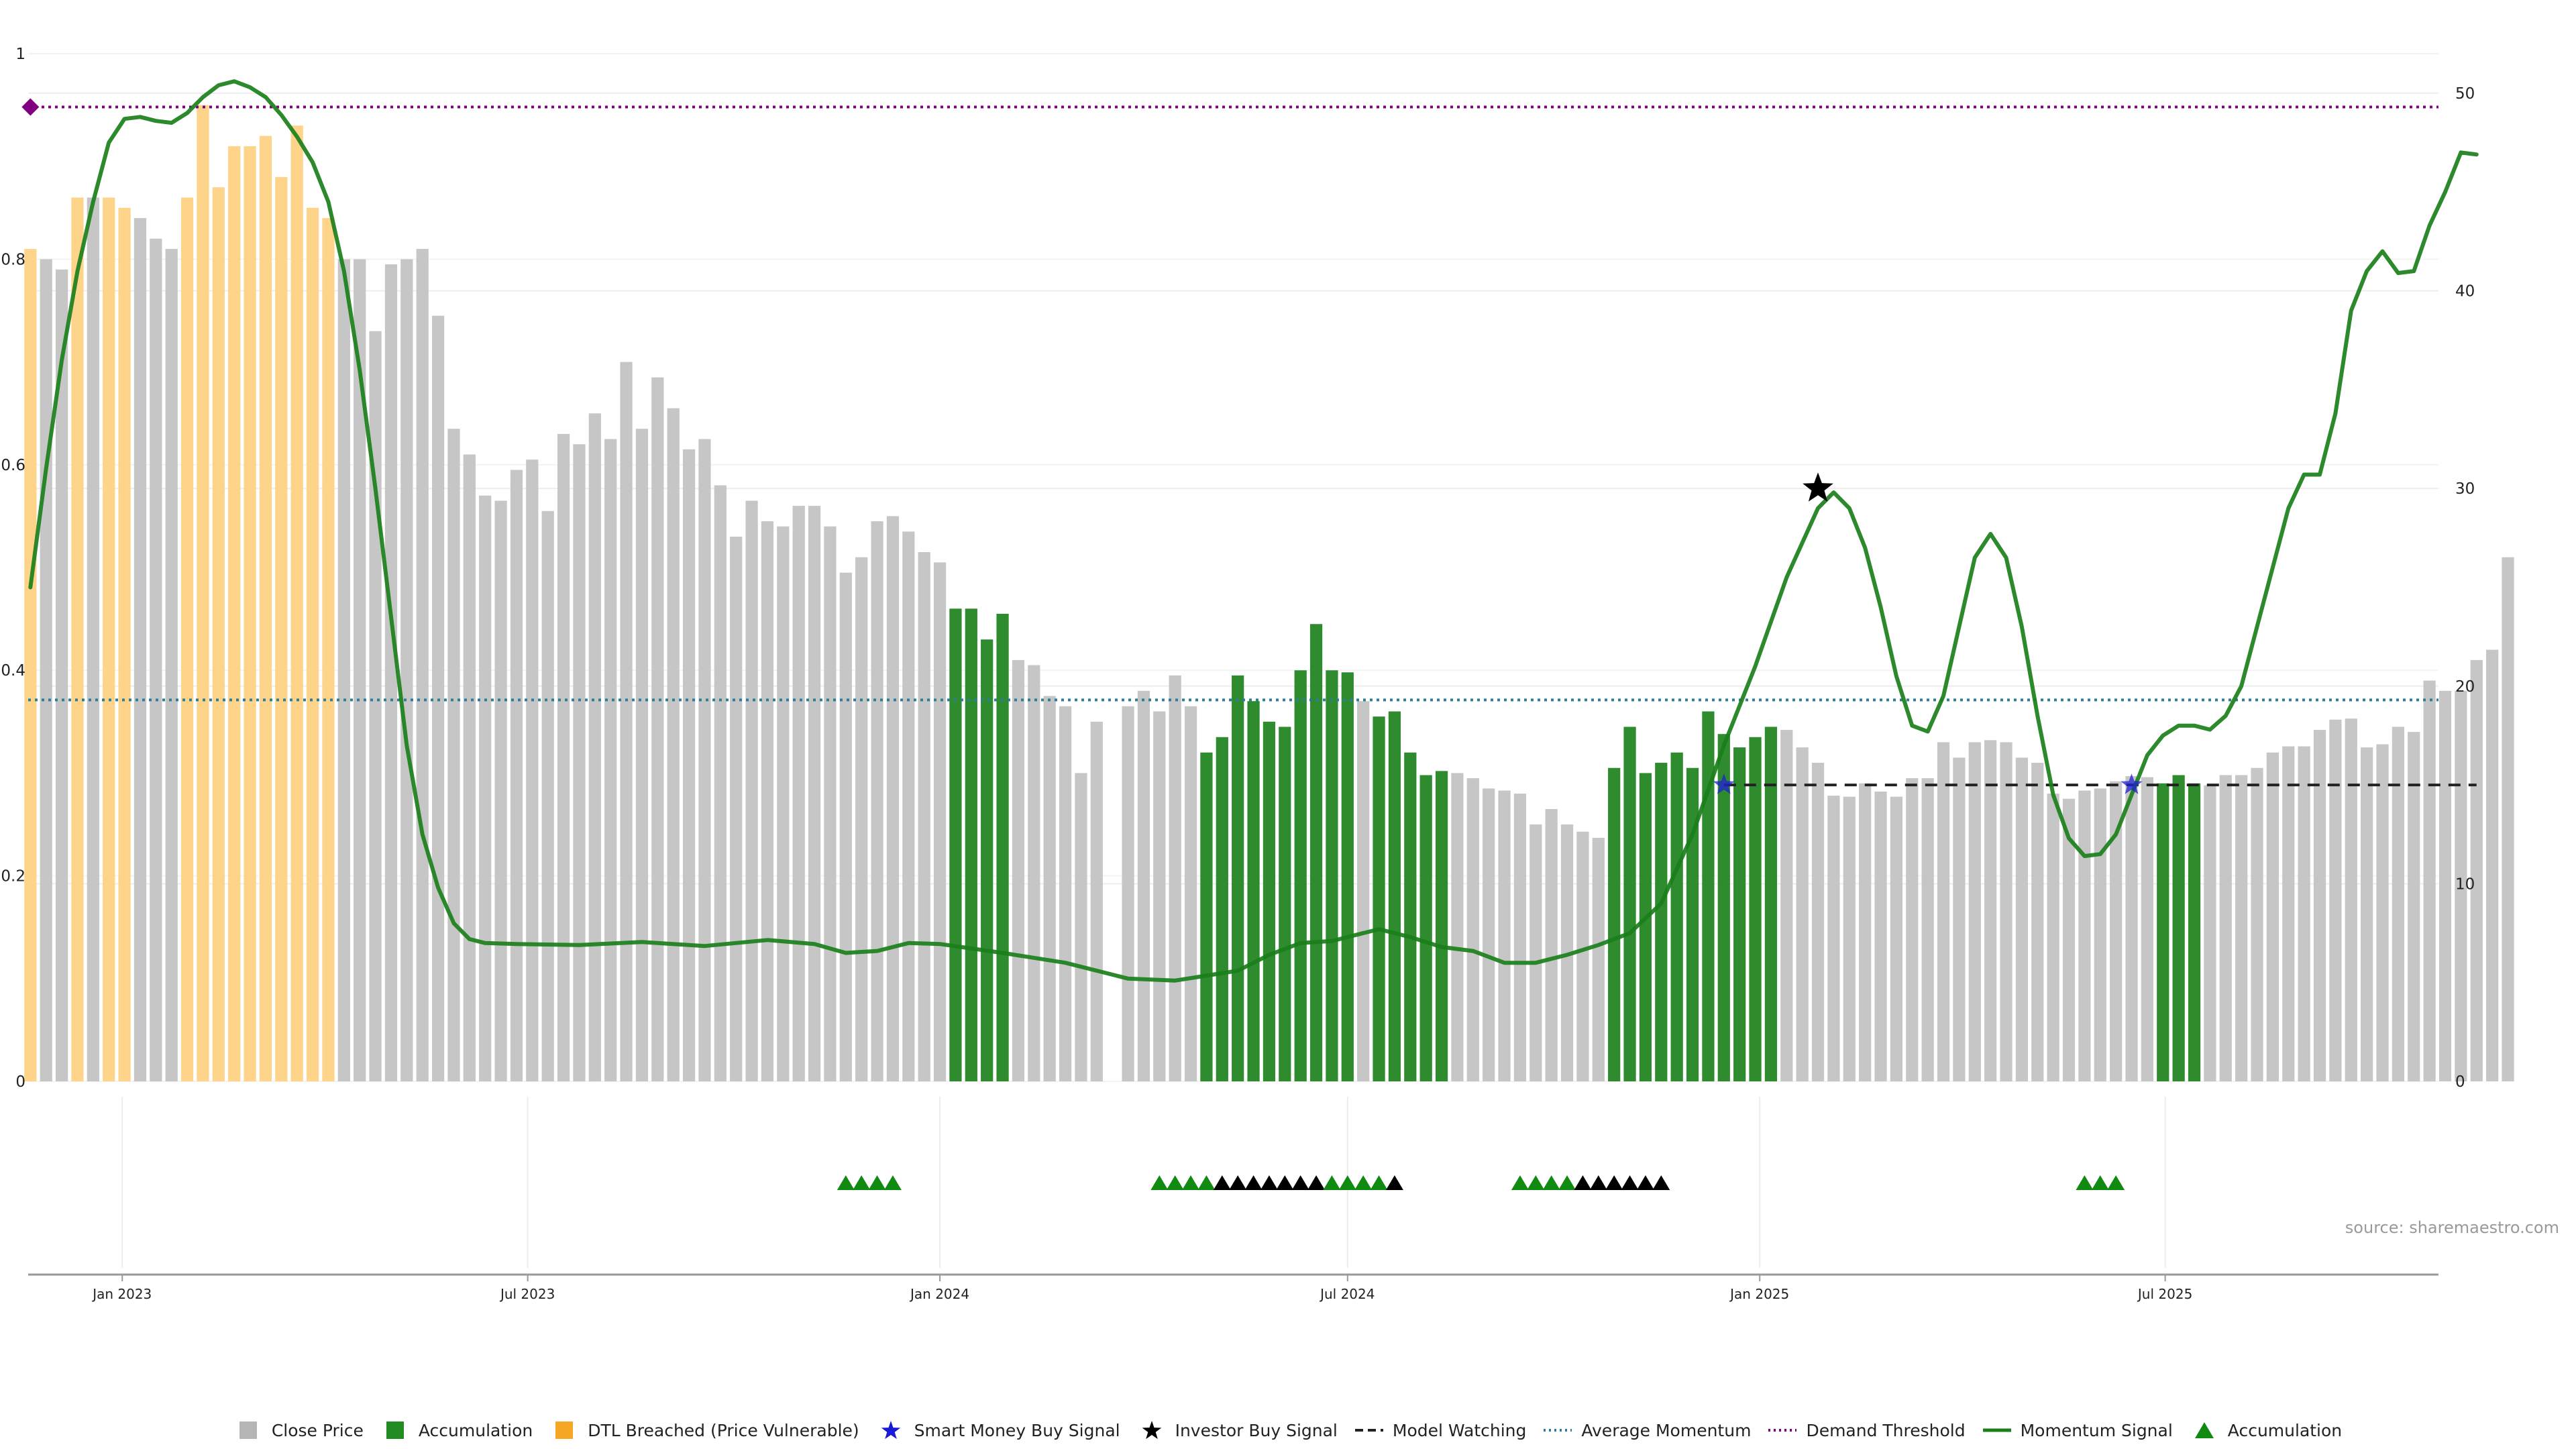 The height and width of the screenshot is (1449, 2576). I want to click on legend-label: DTL Breached (Price Vulnerable), so click(723, 1430).